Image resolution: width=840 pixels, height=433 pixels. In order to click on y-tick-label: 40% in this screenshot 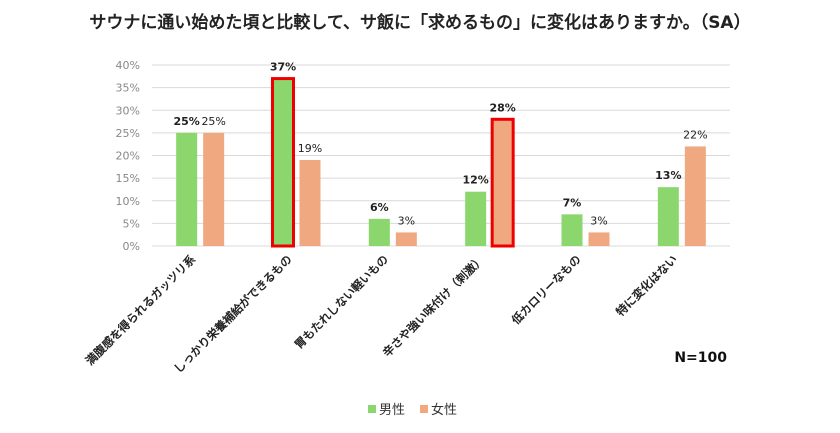, I will do `click(128, 65)`.